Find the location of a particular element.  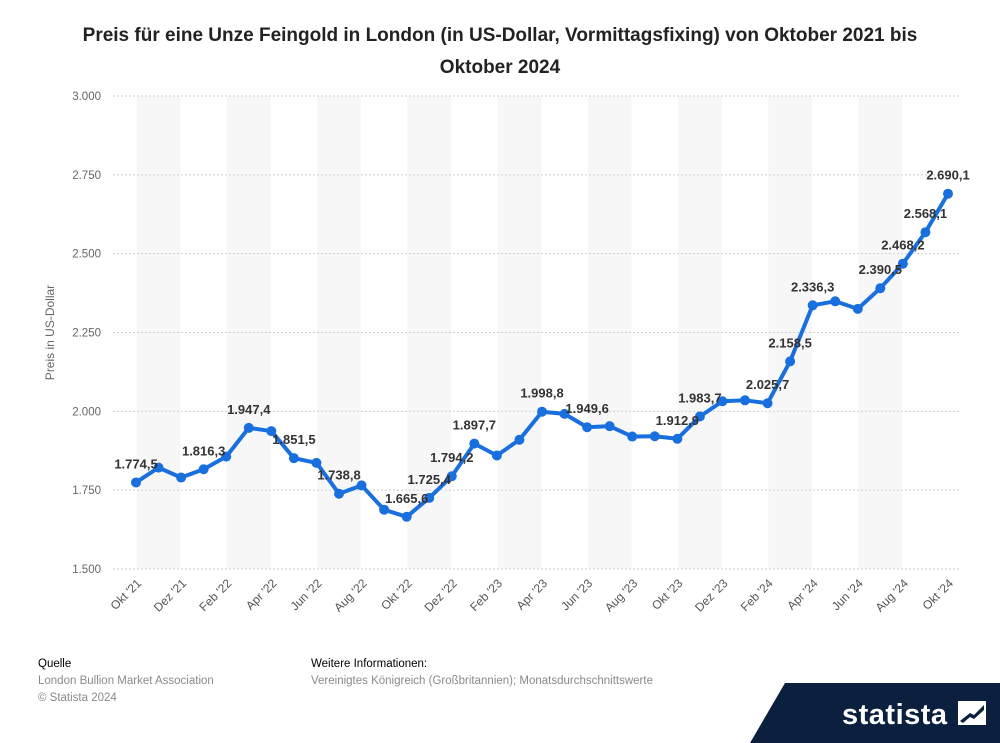

copyright-text: © Statista 2024 is located at coordinates (77, 698).